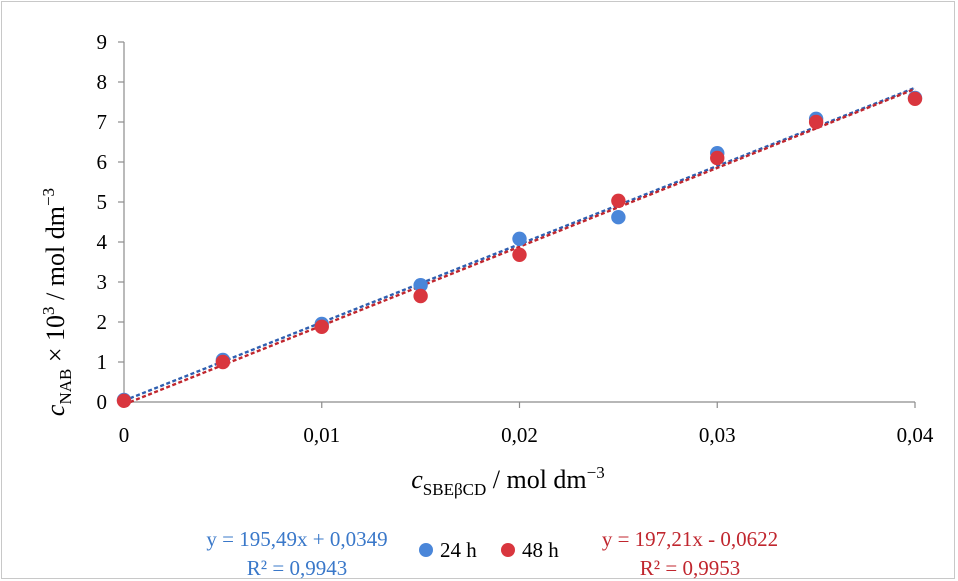  I want to click on trendline-r2-48h: R² = 0,9953, so click(690, 568).